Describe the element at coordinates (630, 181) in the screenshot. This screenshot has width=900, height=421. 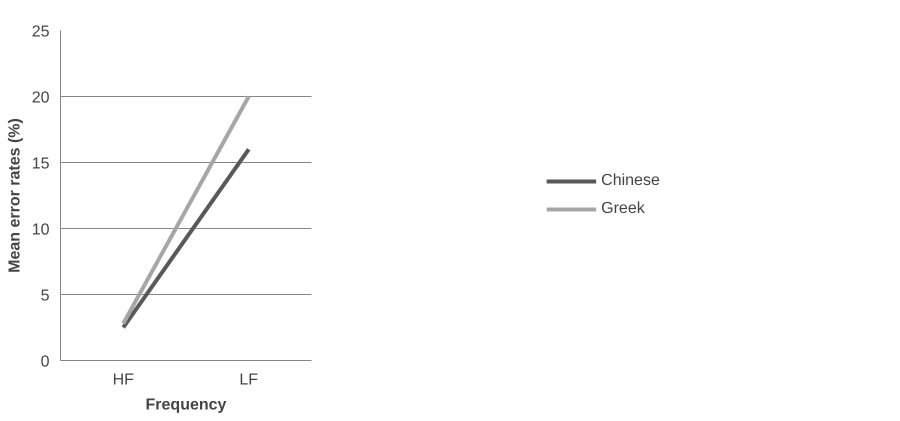
I see `legend-label: Chinese` at that location.